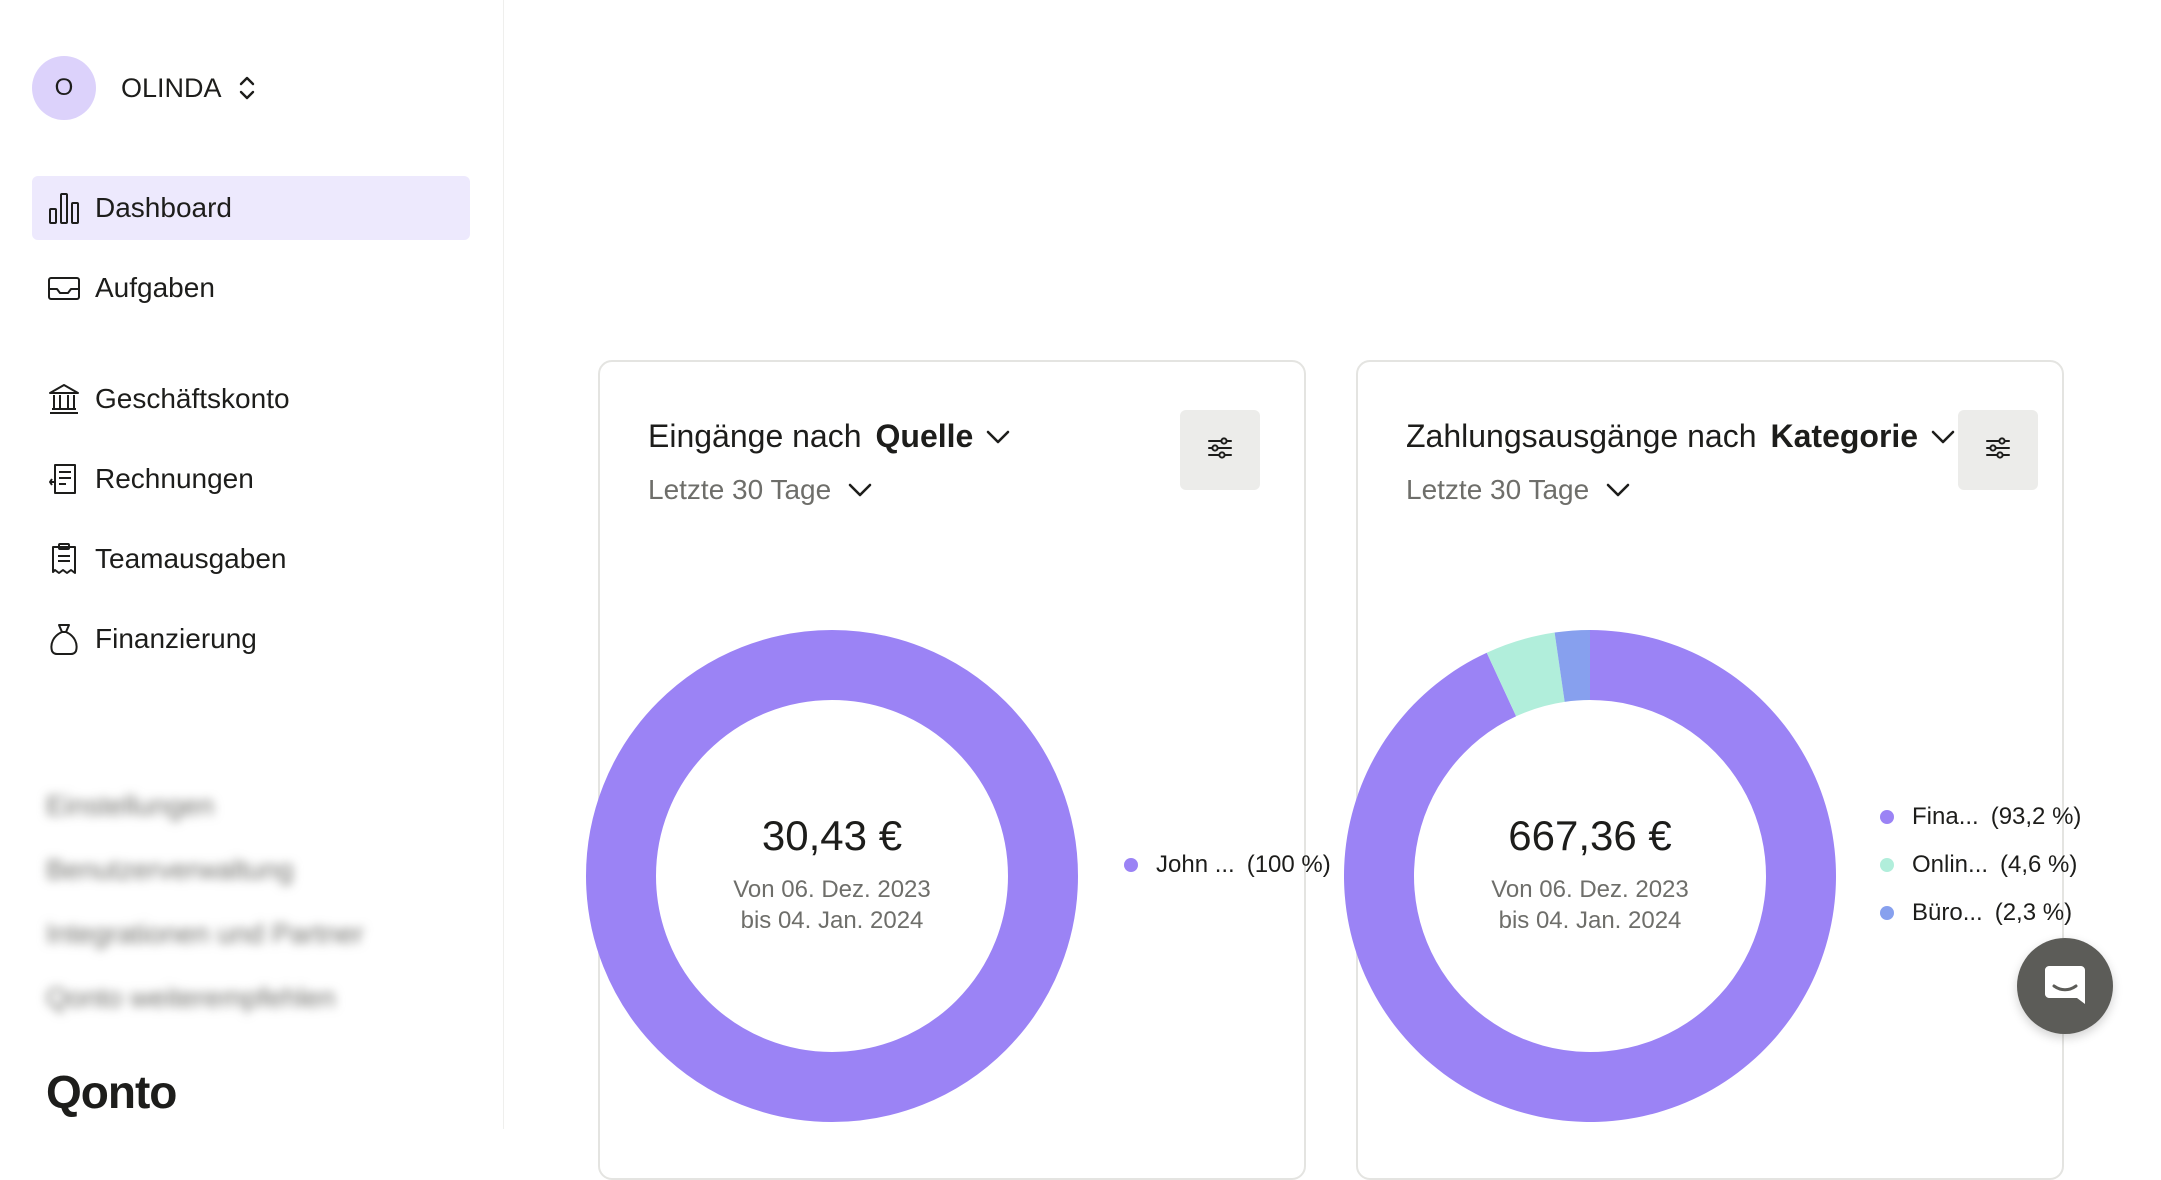 This screenshot has height=1180, width=2161. I want to click on legend-item: Büro... (2,3 %), so click(1980, 913).